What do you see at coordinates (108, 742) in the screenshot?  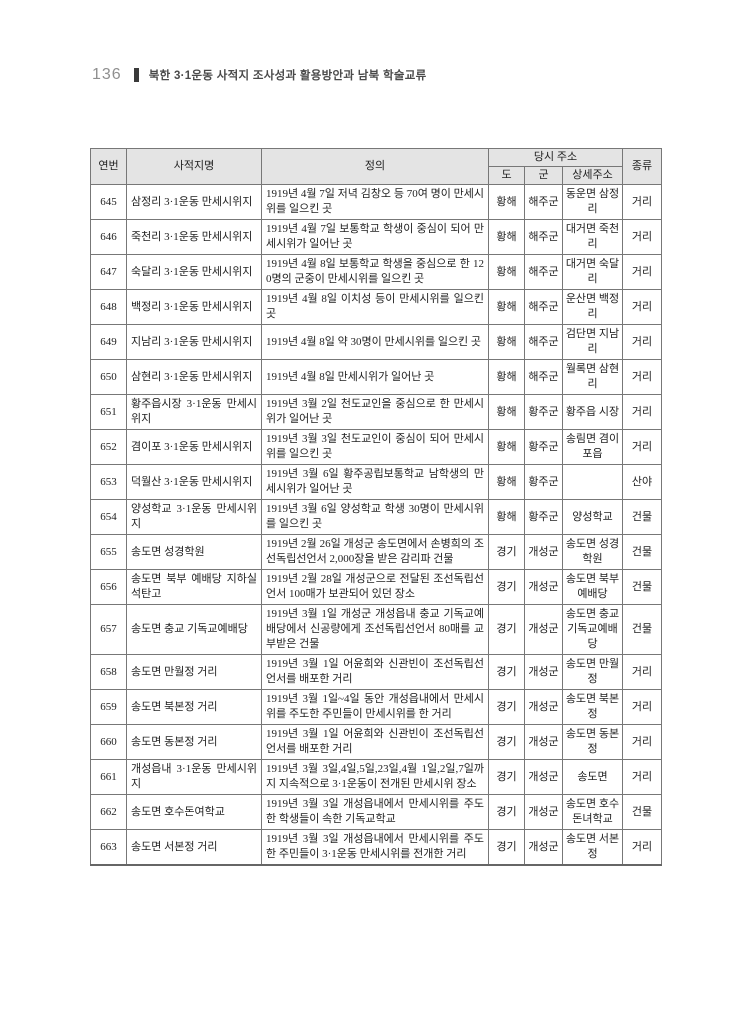 I see `cell-id: 660` at bounding box center [108, 742].